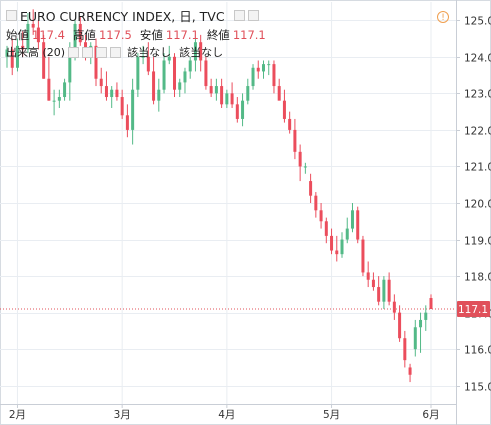  Describe the element at coordinates (17, 415) in the screenshot. I see `x-tick-label: 2月` at that location.